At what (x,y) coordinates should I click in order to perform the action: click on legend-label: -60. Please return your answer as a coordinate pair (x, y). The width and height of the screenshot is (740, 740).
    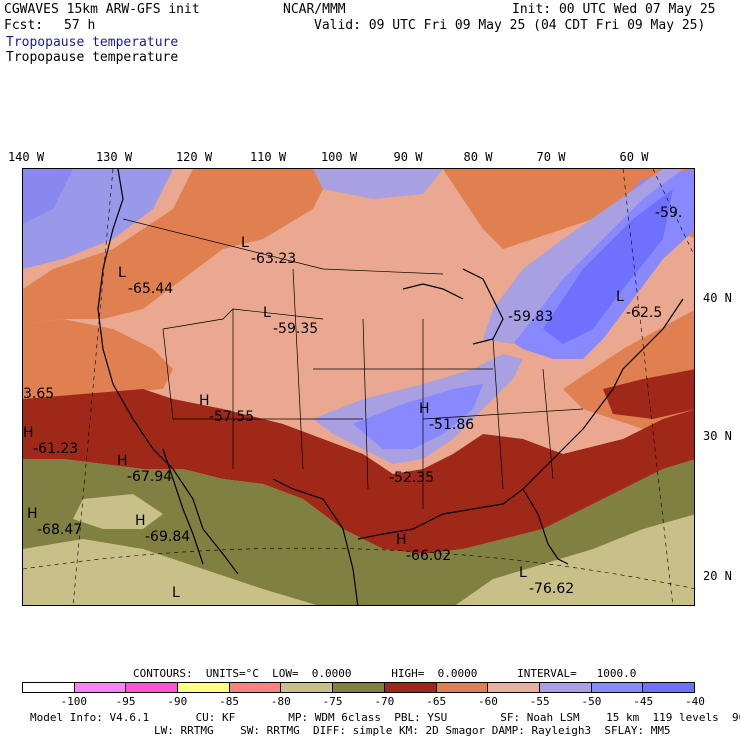
    Looking at the image, I should click on (487, 701).